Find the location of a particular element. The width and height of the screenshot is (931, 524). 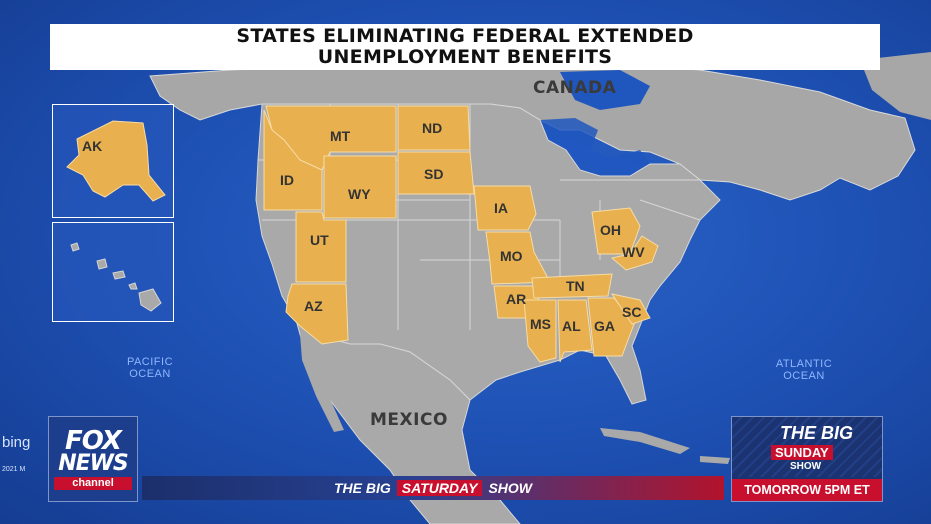

state-OH is located at coordinates (616, 231).